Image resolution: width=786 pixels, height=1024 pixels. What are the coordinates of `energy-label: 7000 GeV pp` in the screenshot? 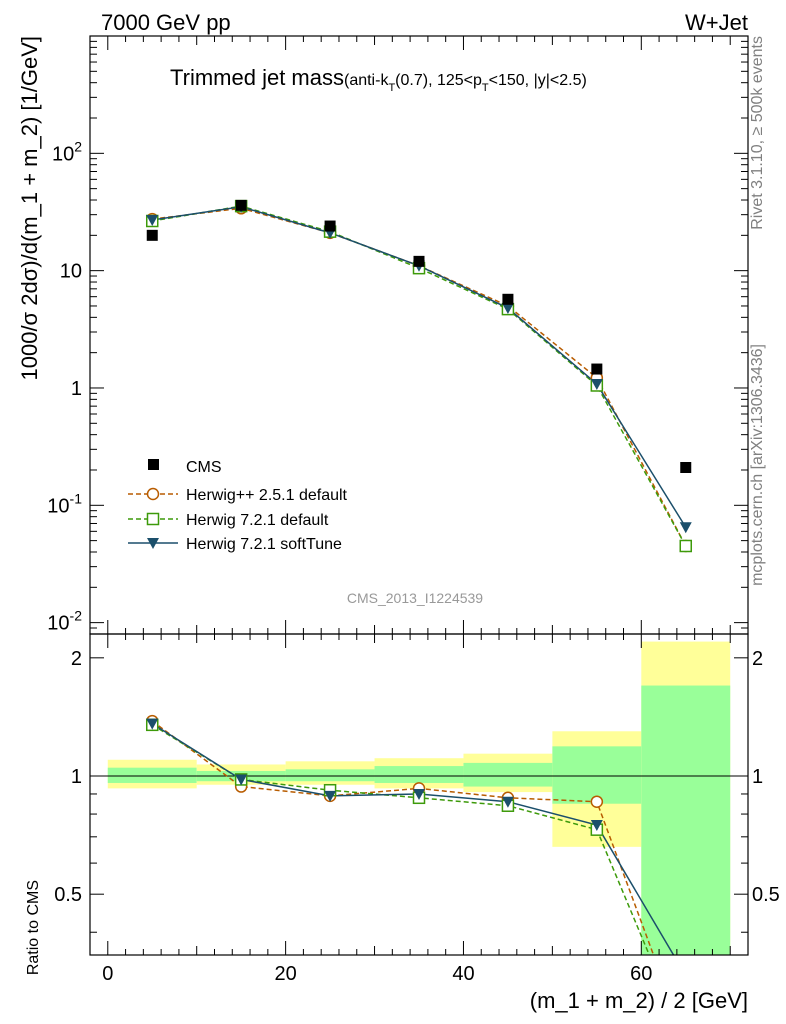 It's located at (166, 22).